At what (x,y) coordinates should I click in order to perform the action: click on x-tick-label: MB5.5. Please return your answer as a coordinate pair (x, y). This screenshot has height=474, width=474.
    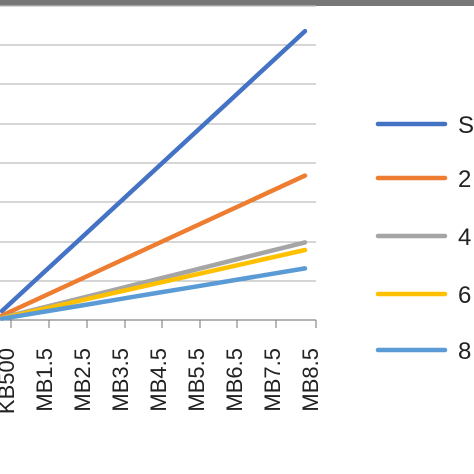
    Looking at the image, I should click on (196, 380).